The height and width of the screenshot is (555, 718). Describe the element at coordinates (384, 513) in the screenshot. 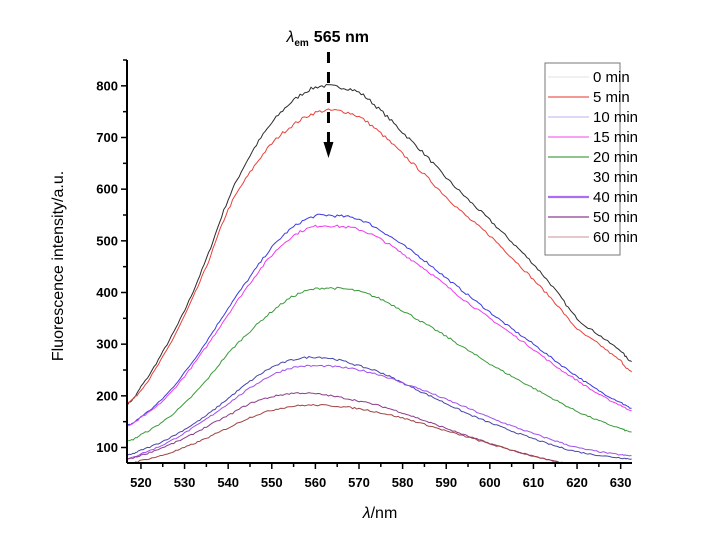

I see `x-axis-title-unit: /nm` at that location.